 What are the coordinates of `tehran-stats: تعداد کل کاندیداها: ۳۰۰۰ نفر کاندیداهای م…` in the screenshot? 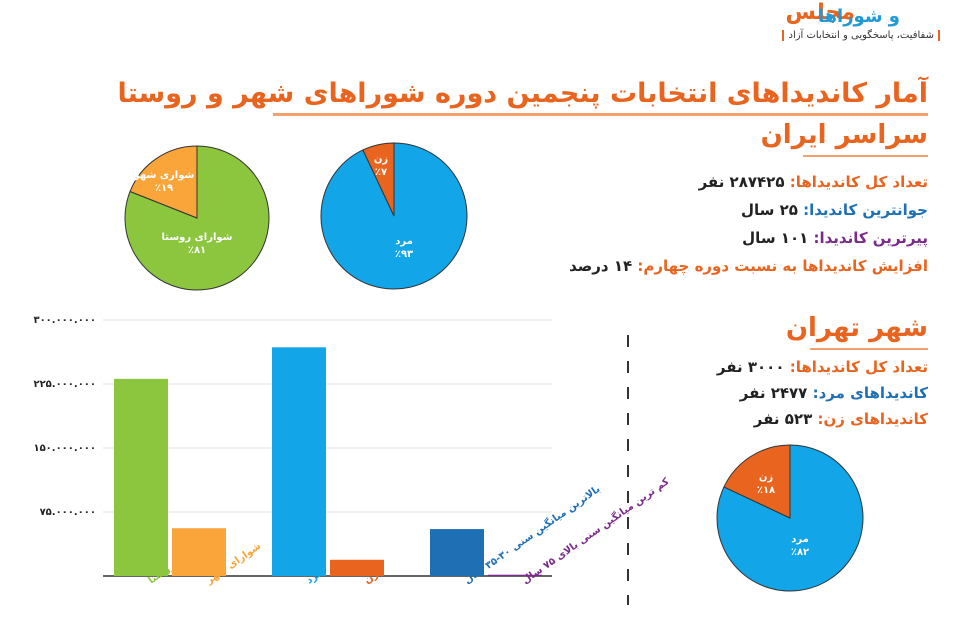 It's located at (822, 393).